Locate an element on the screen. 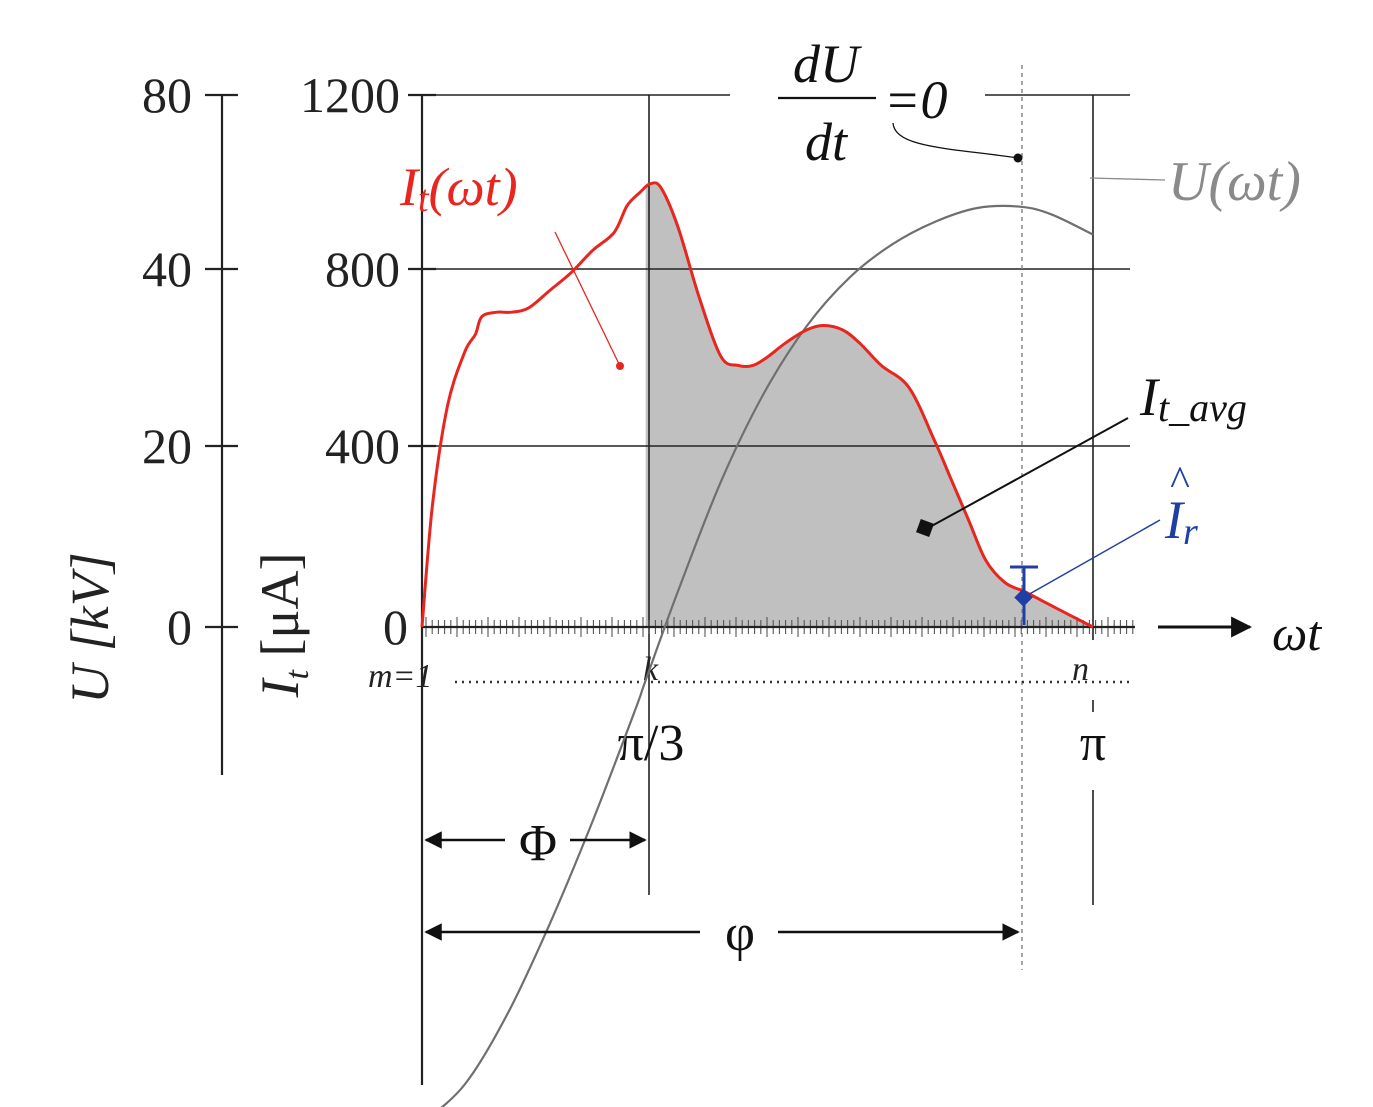  current-label-rest: (ωt) is located at coordinates (473, 187).